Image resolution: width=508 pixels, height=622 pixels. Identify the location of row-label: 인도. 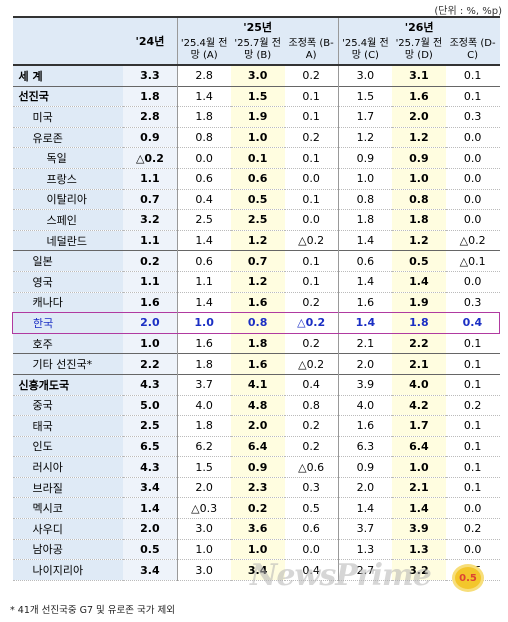
(68, 447).